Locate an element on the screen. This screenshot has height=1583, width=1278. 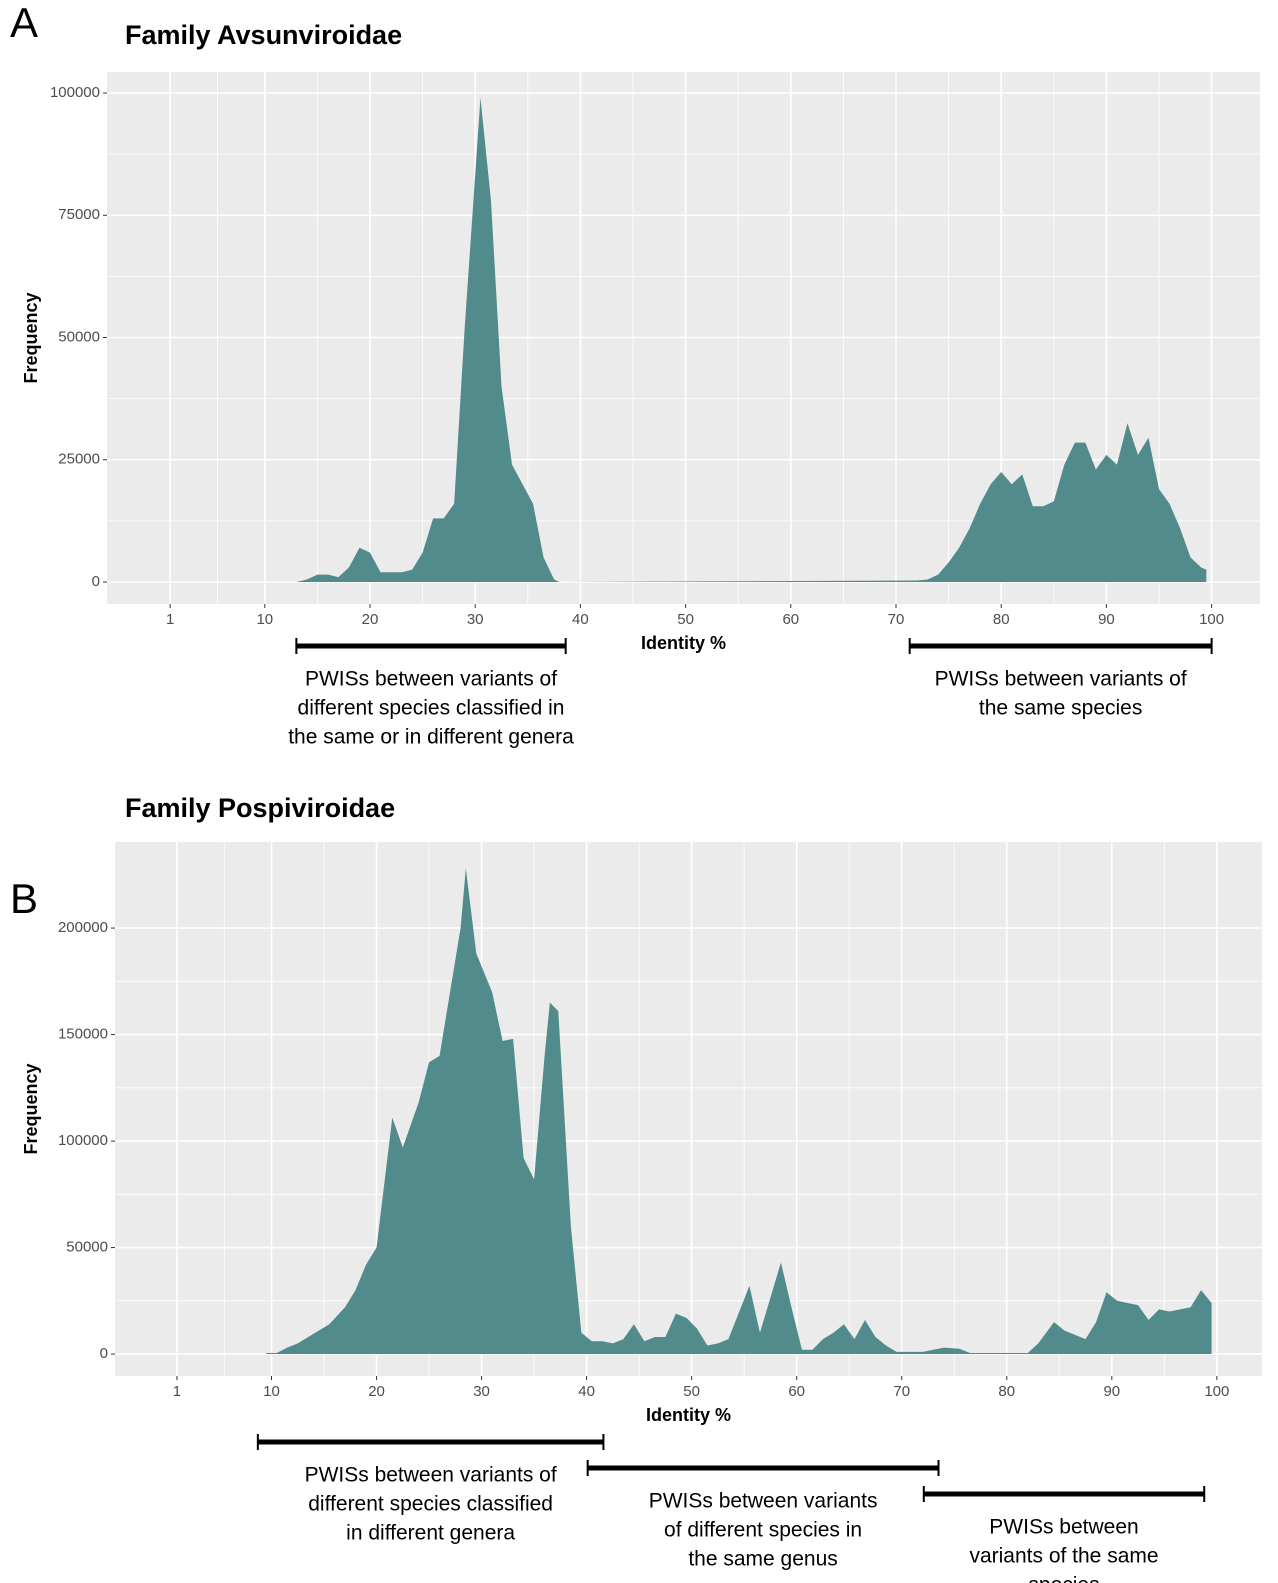
annotation-text: PWISs between is located at coordinates (1063, 1527).